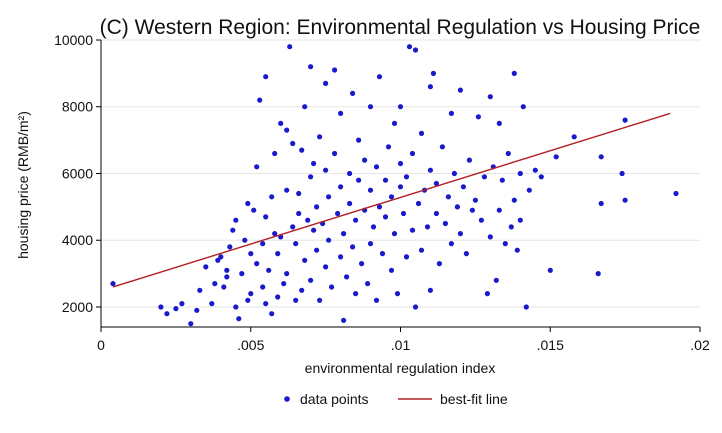  What do you see at coordinates (334, 399) in the screenshot?
I see `legend-label-data-points: data points` at bounding box center [334, 399].